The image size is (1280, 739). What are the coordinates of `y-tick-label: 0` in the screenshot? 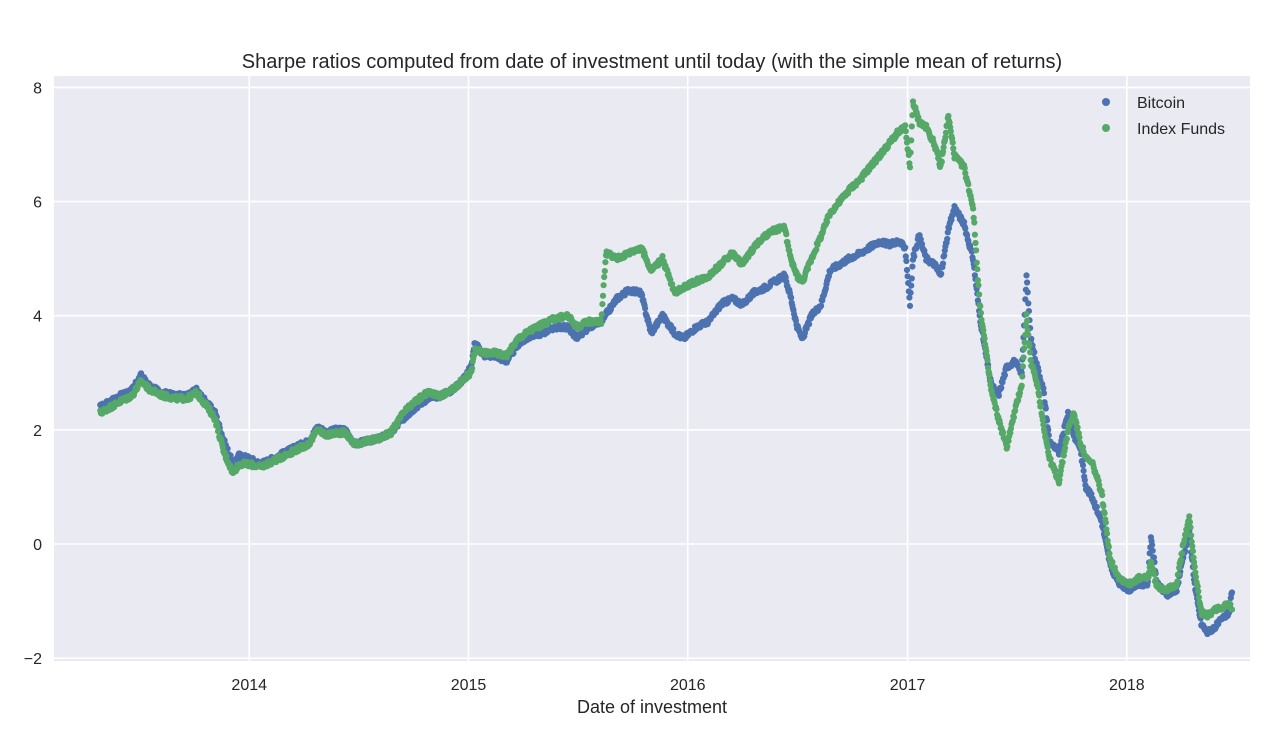 It's located at (37, 545).